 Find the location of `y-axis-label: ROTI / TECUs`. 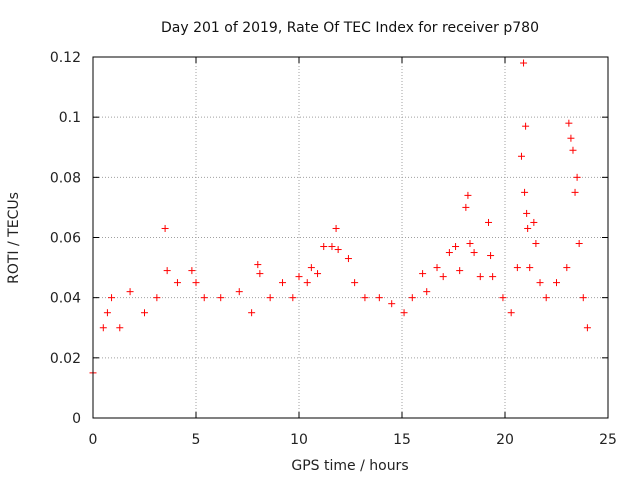

y-axis-label: ROTI / TECUs is located at coordinates (14, 238).